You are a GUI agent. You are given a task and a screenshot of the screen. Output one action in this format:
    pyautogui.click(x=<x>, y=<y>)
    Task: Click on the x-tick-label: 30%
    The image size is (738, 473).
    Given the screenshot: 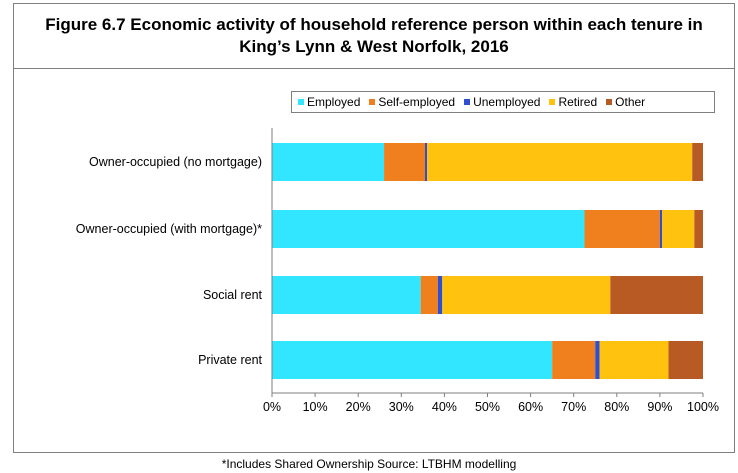 What is the action you would take?
    pyautogui.click(x=401, y=407)
    